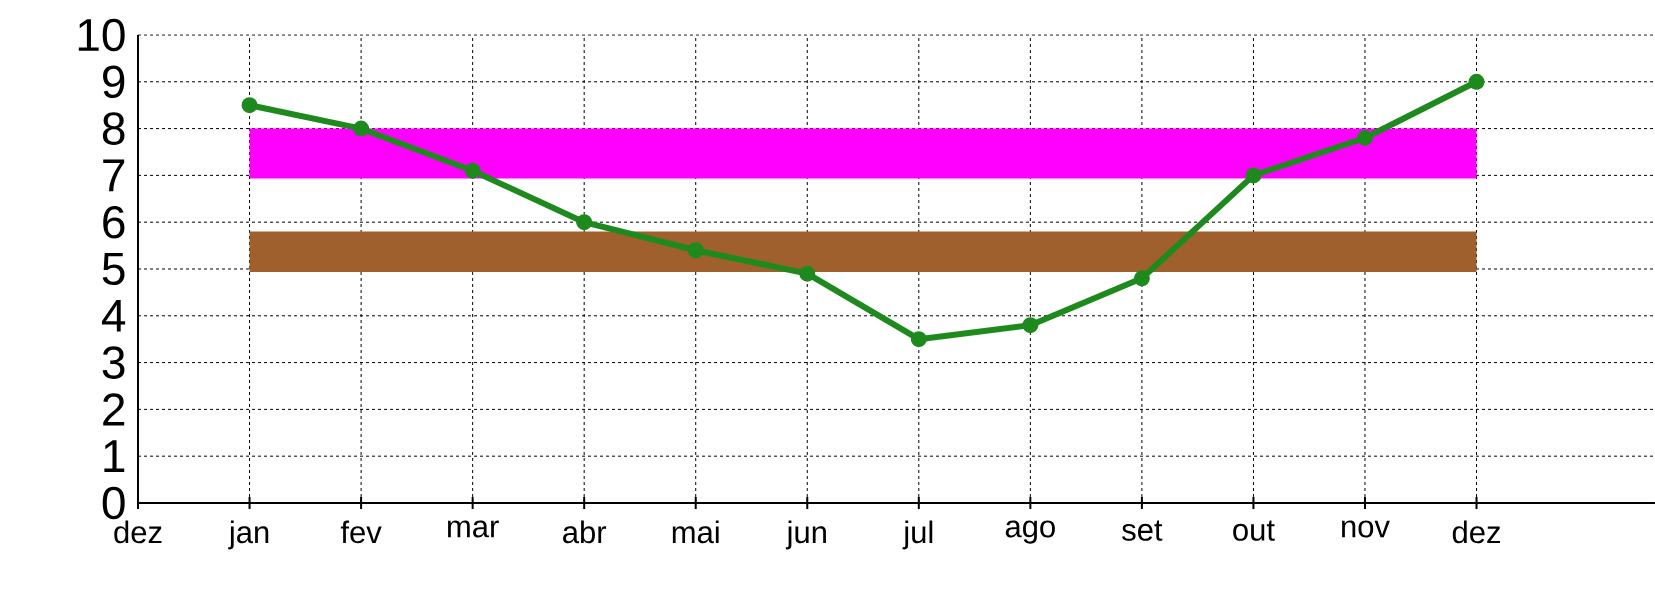 This screenshot has width=1655, height=604. What do you see at coordinates (113, 269) in the screenshot?
I see `y-tick-label: 5` at bounding box center [113, 269].